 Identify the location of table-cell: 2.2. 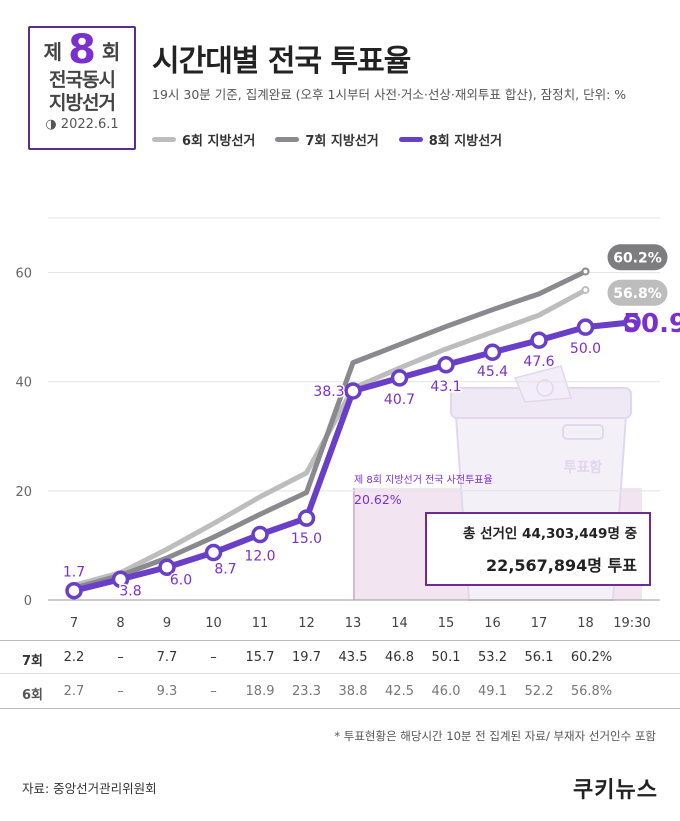
(74, 657).